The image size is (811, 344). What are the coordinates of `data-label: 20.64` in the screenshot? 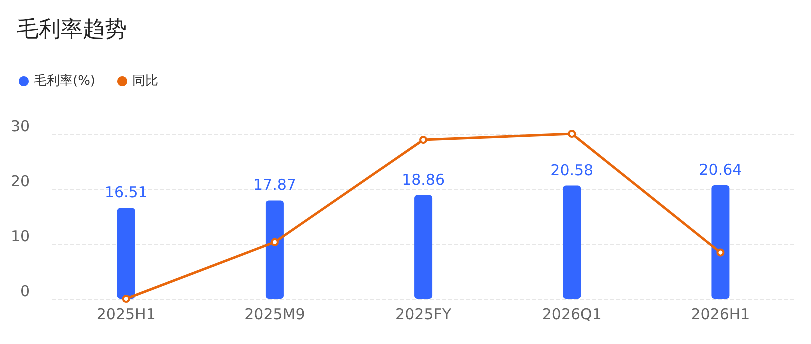 It's located at (720, 169).